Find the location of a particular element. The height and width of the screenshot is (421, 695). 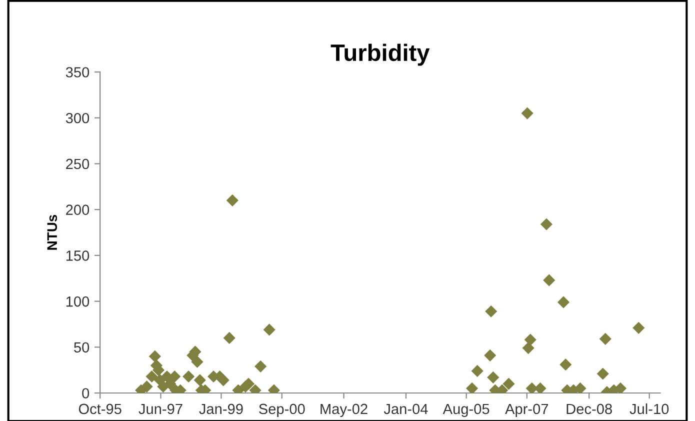

x-tick-label: Aug-05 is located at coordinates (466, 411).